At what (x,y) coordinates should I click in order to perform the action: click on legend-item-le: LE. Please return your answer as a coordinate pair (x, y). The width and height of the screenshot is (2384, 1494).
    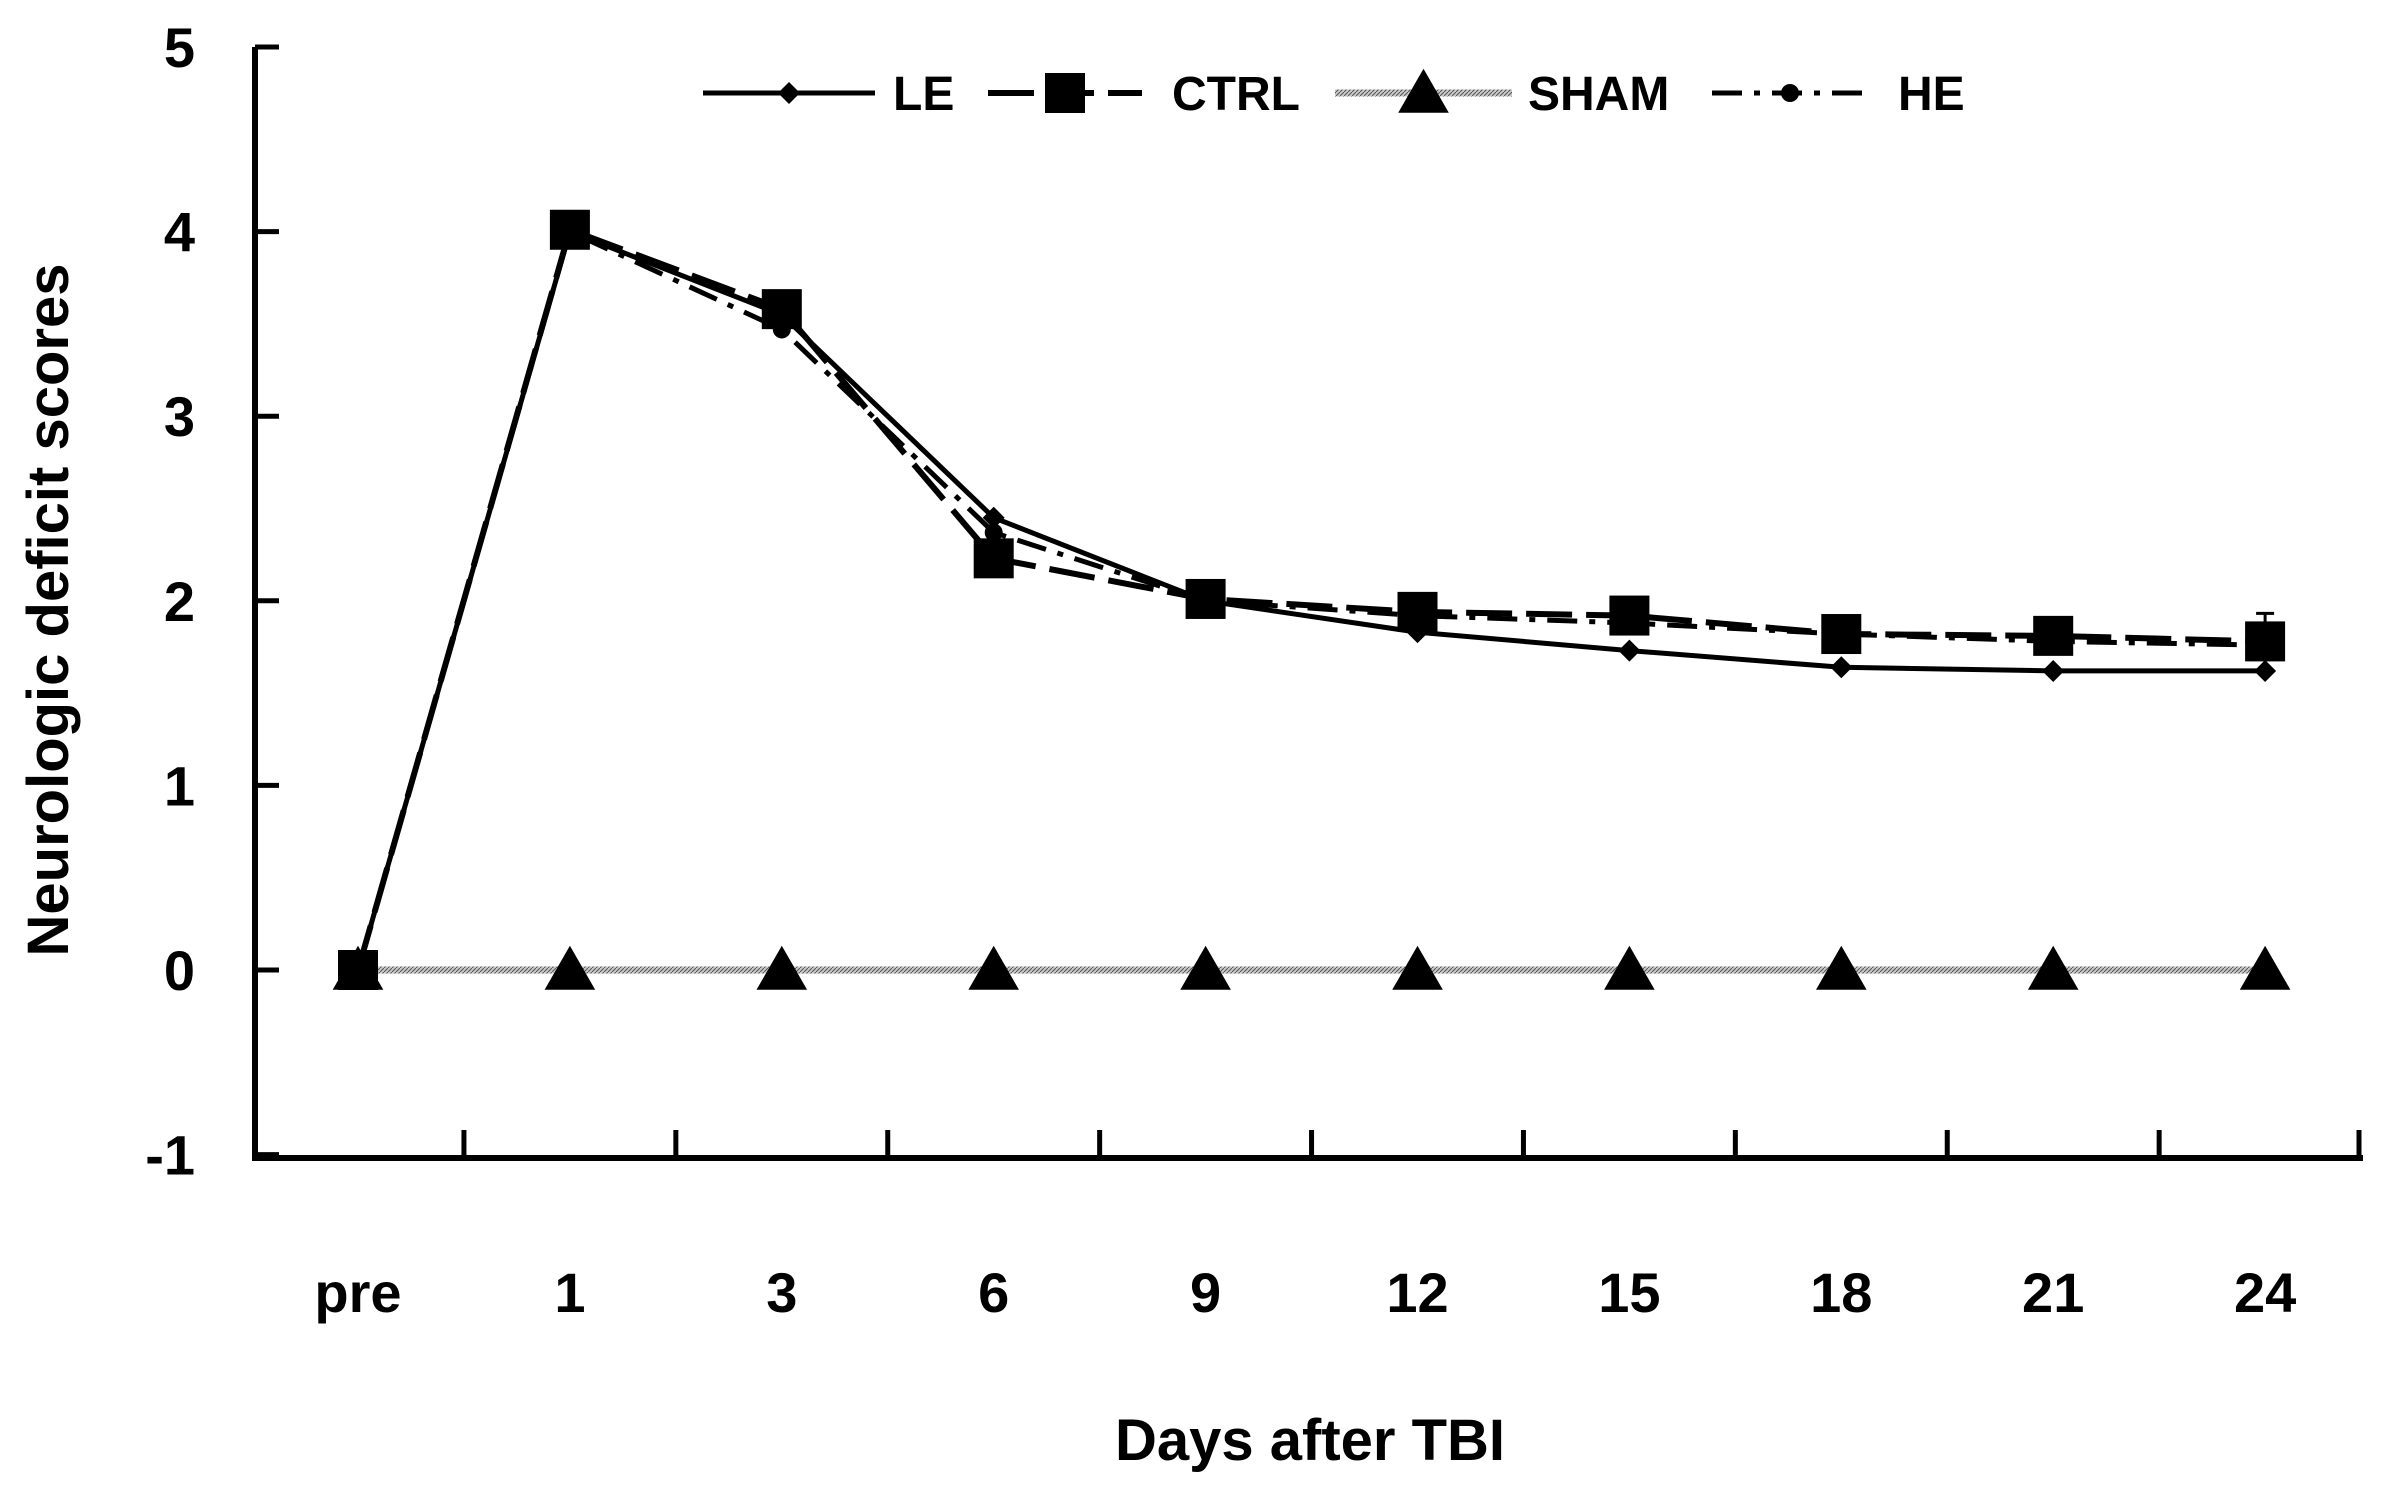
    Looking at the image, I should click on (828, 94).